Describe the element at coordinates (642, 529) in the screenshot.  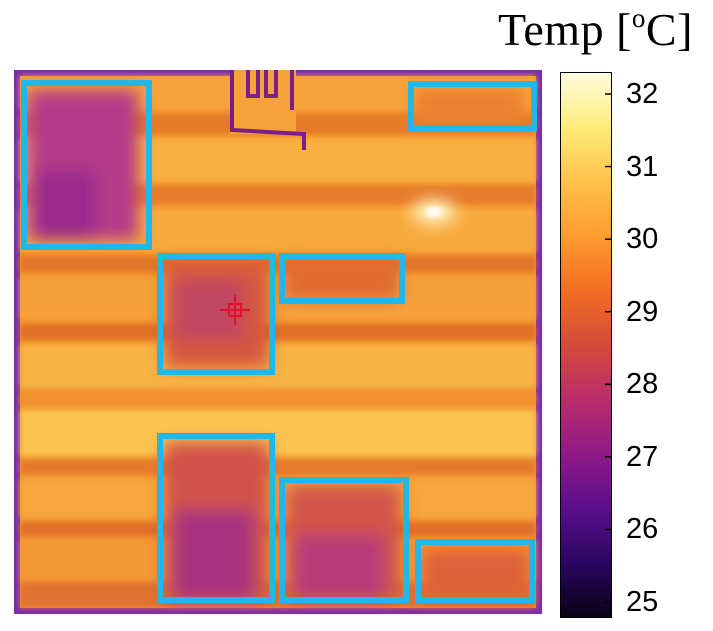
I see `colorbar-tick-label: 26` at that location.